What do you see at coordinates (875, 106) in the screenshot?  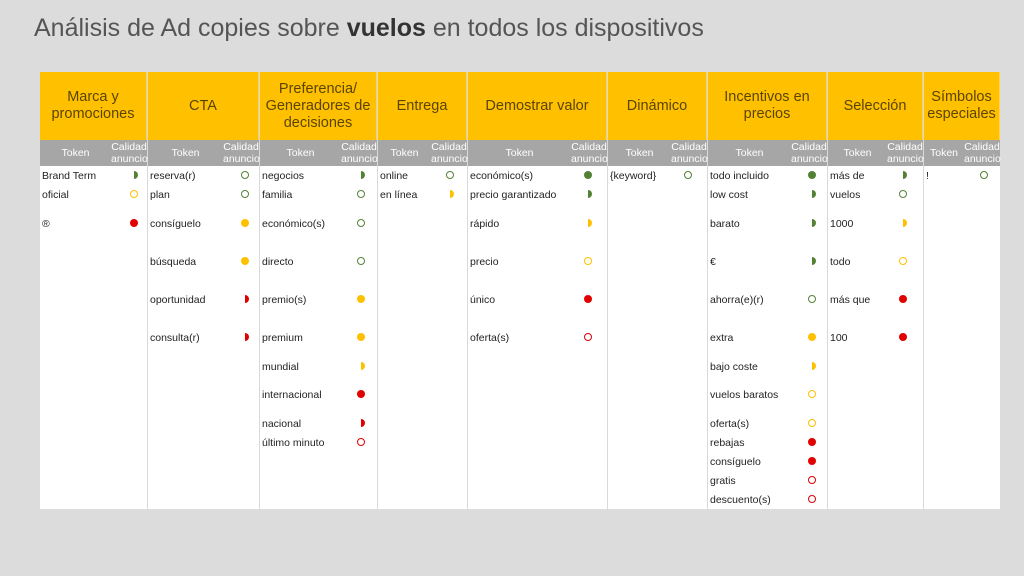 I see `column-header: Selección` at bounding box center [875, 106].